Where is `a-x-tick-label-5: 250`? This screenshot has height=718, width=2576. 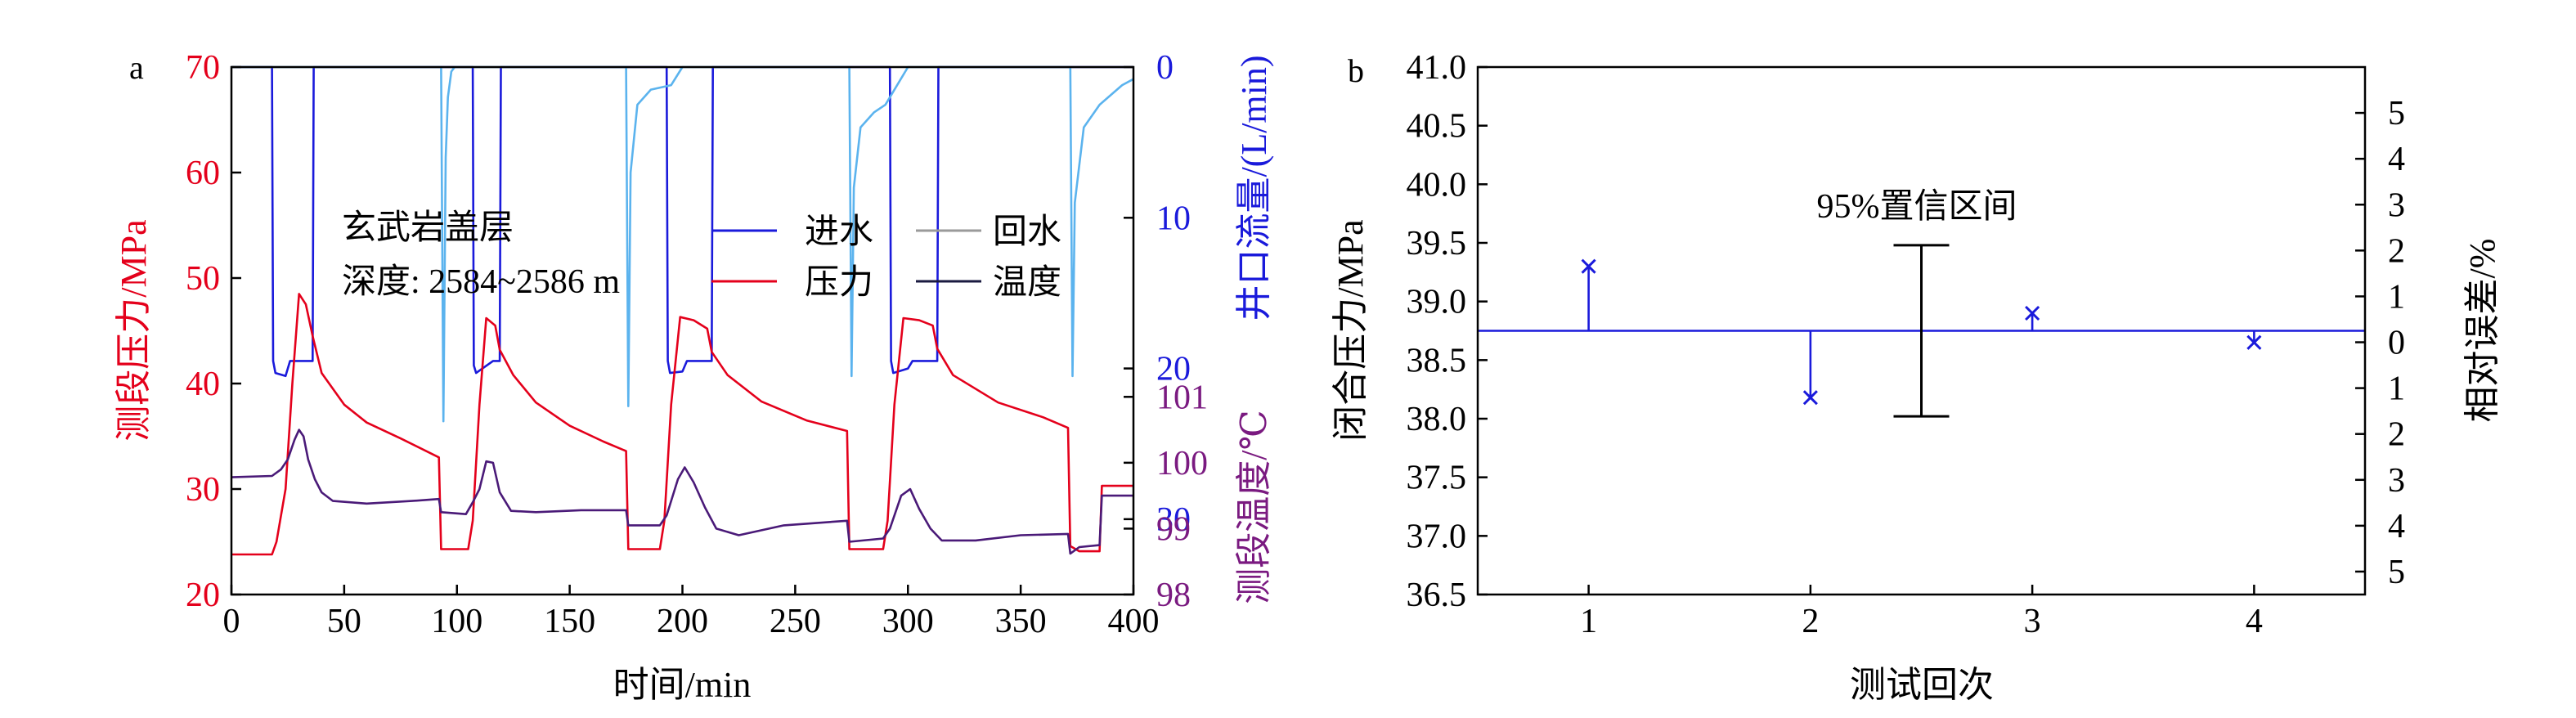
a-x-tick-label-5: 250 is located at coordinates (795, 621).